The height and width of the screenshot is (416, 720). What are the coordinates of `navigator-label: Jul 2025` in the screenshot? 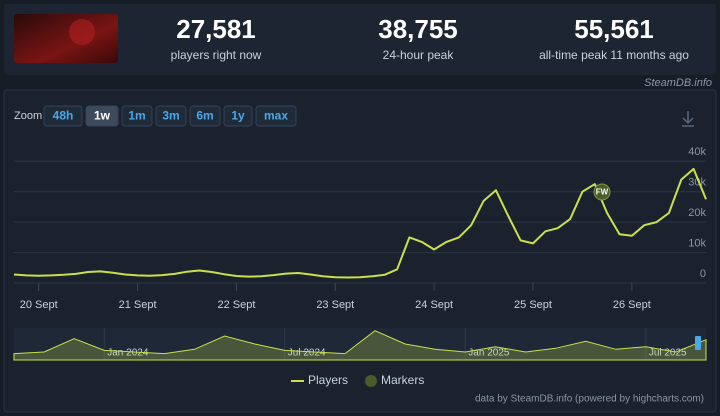 It's located at (668, 353).